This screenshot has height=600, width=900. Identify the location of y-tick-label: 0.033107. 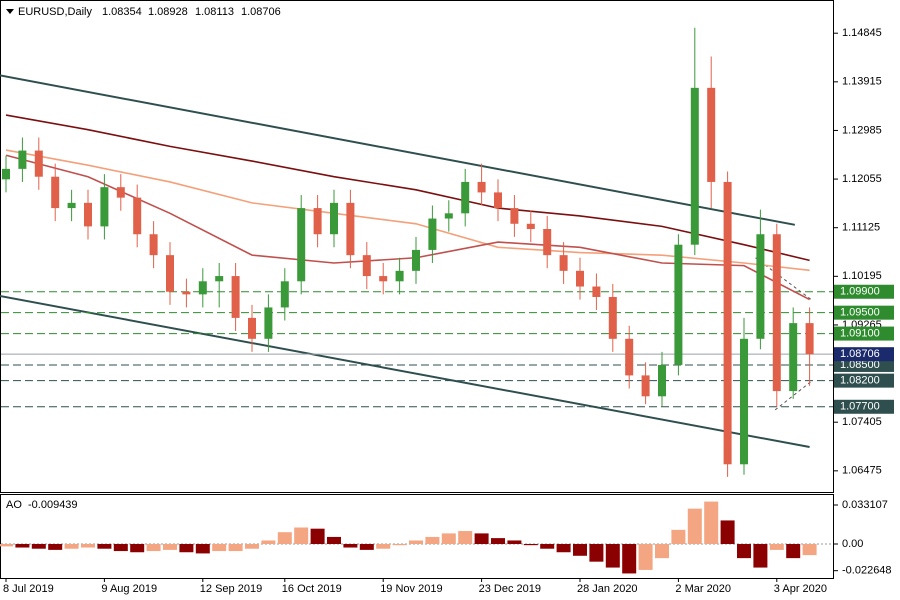
(865, 505).